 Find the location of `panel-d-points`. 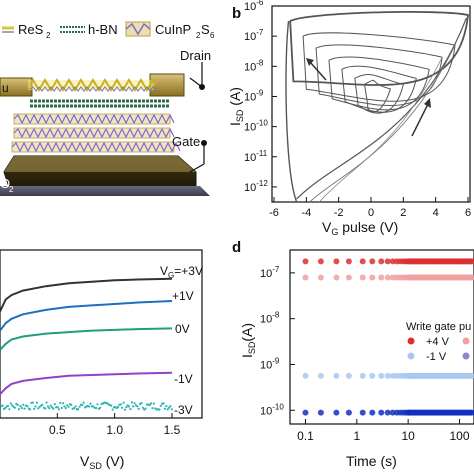

panel-d-points is located at coordinates (388, 337).